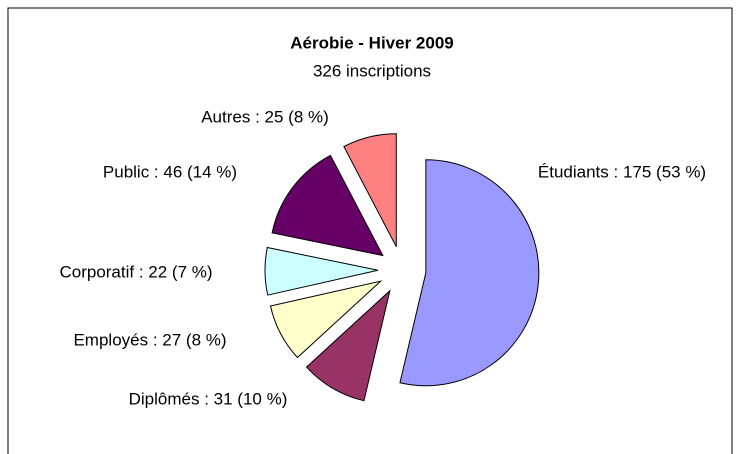 The image size is (740, 454). I want to click on chart-title: Aérobie - Hiver 2009, so click(371, 42).